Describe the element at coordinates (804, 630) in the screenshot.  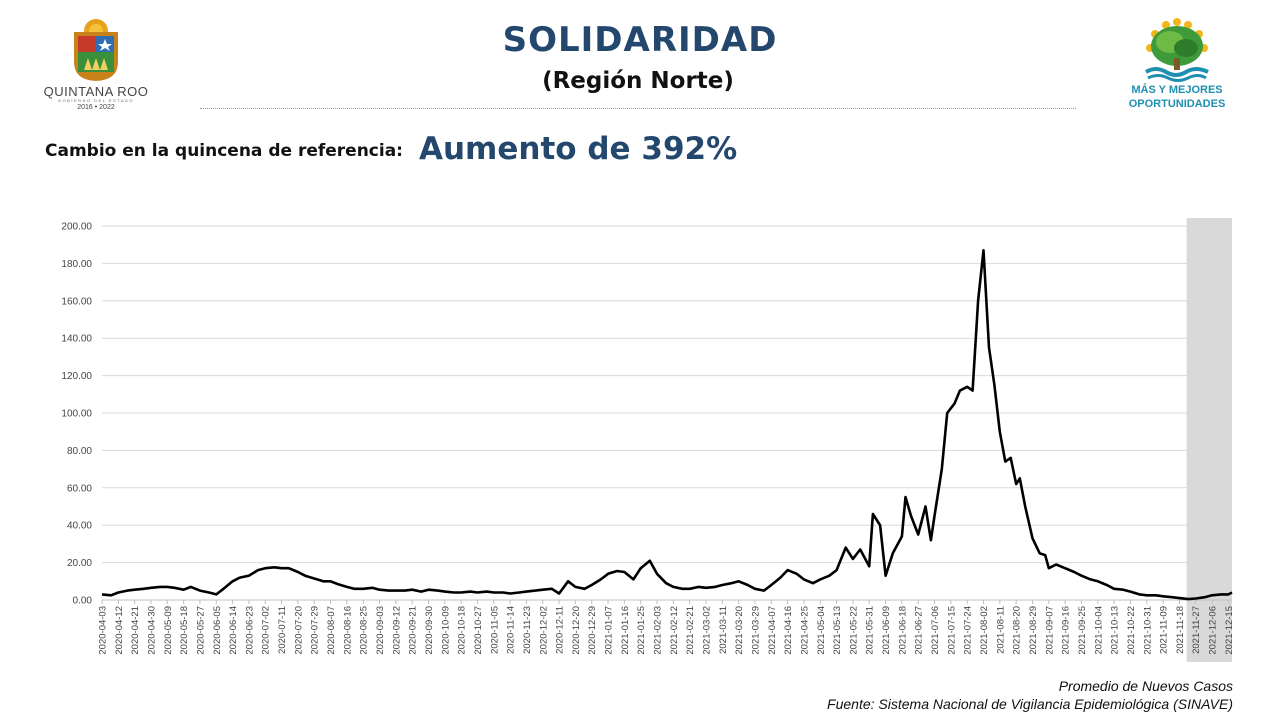
I see `x-tick-label: 2021-04-25` at that location.